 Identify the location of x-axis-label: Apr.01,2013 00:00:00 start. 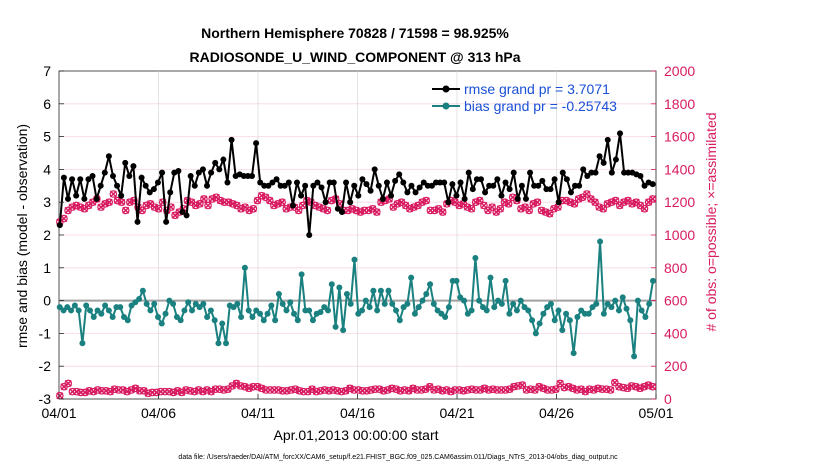
(355, 435).